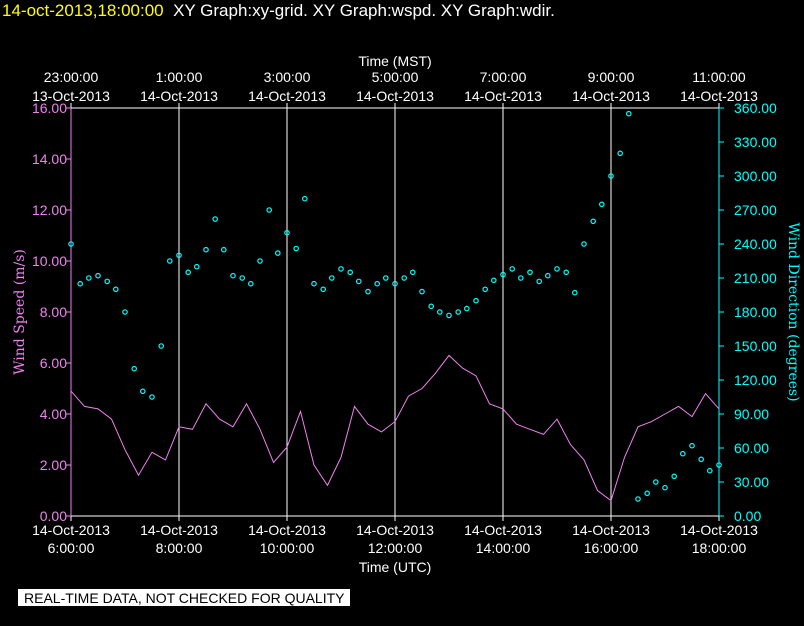 The image size is (804, 626). What do you see at coordinates (611, 77) in the screenshot?
I see `top-tick-time: 9:00:00` at bounding box center [611, 77].